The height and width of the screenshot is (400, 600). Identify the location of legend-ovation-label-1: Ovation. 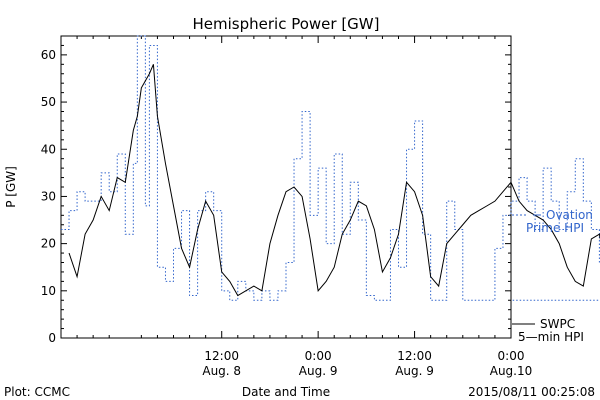
(569, 215).